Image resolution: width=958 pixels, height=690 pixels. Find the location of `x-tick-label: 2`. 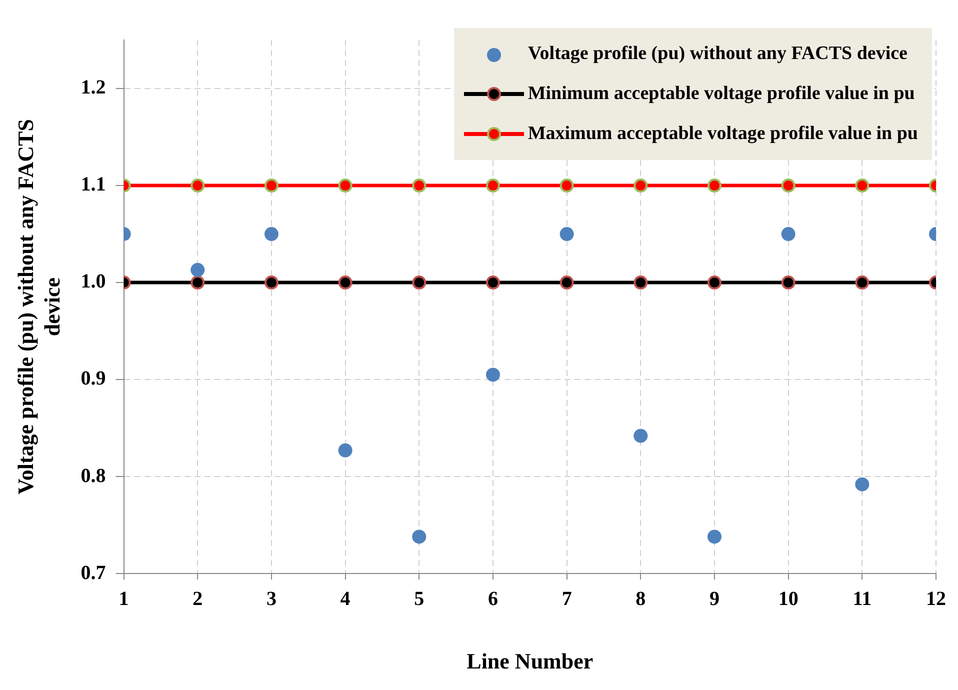

x-tick-label: 2 is located at coordinates (197, 599).